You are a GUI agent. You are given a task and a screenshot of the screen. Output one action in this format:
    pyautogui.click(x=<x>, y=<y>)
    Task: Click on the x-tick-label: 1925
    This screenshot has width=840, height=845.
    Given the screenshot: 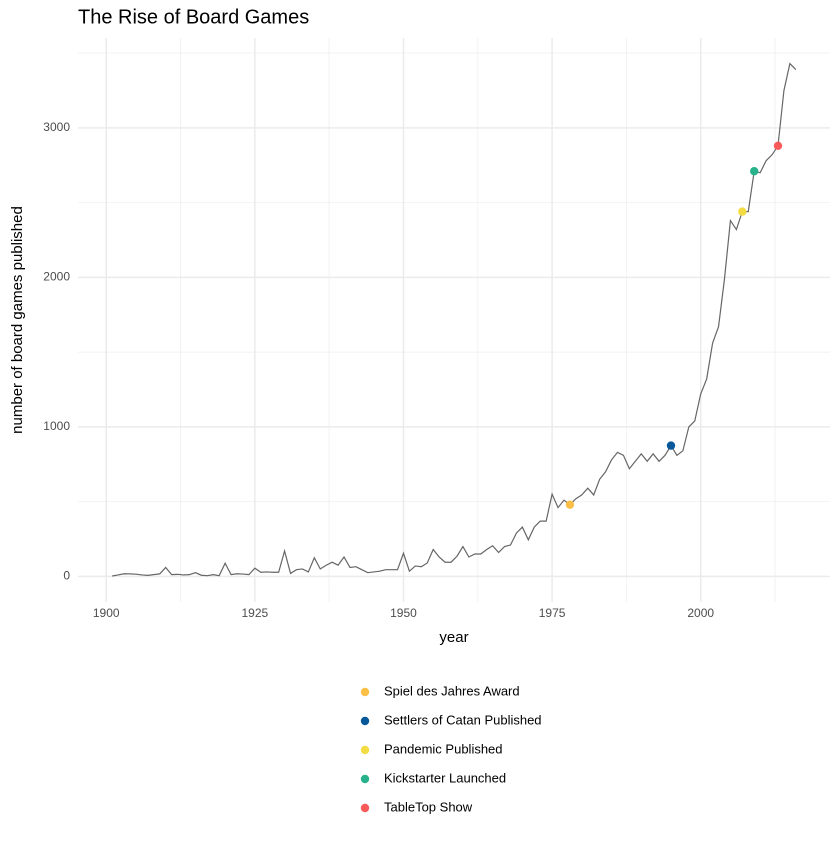 What is the action you would take?
    pyautogui.click(x=255, y=613)
    